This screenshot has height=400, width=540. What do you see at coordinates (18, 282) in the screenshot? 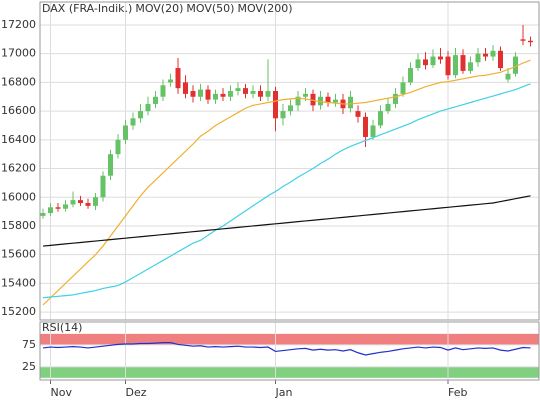
I see `y-tick-label: 15400` at bounding box center [18, 282].